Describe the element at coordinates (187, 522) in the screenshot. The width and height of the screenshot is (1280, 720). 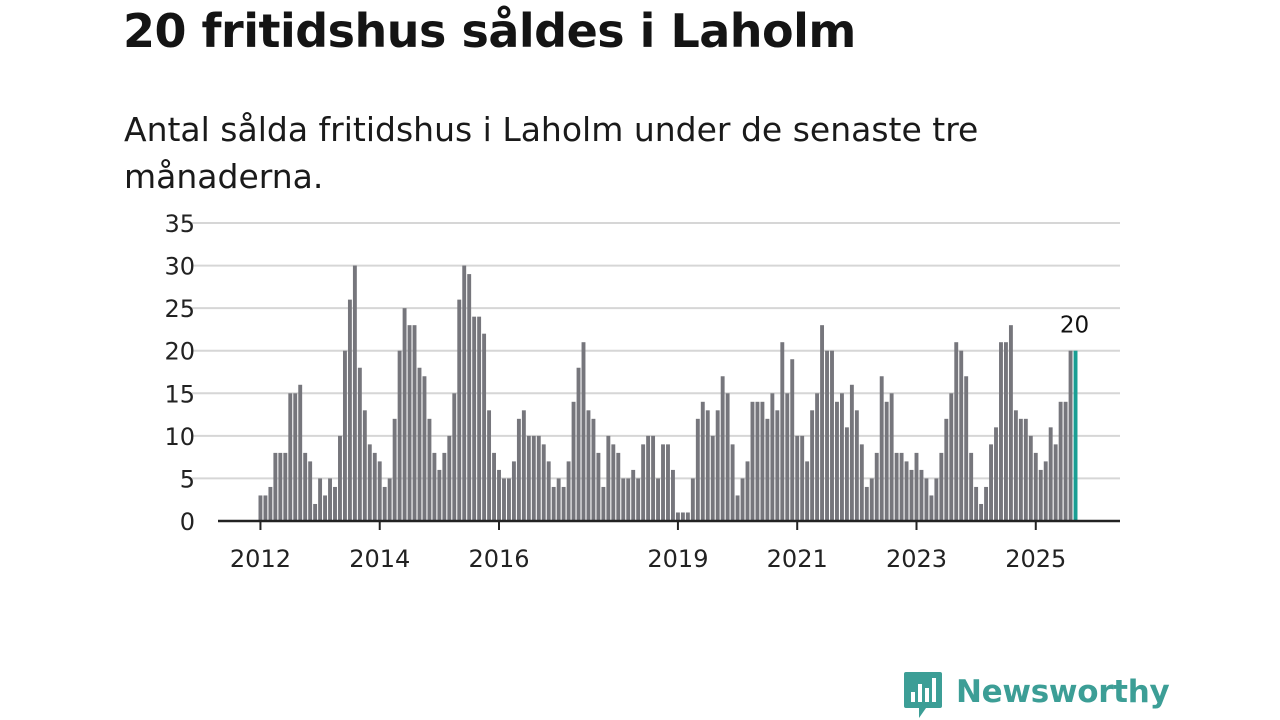
I see `y-tick-label: 0` at that location.